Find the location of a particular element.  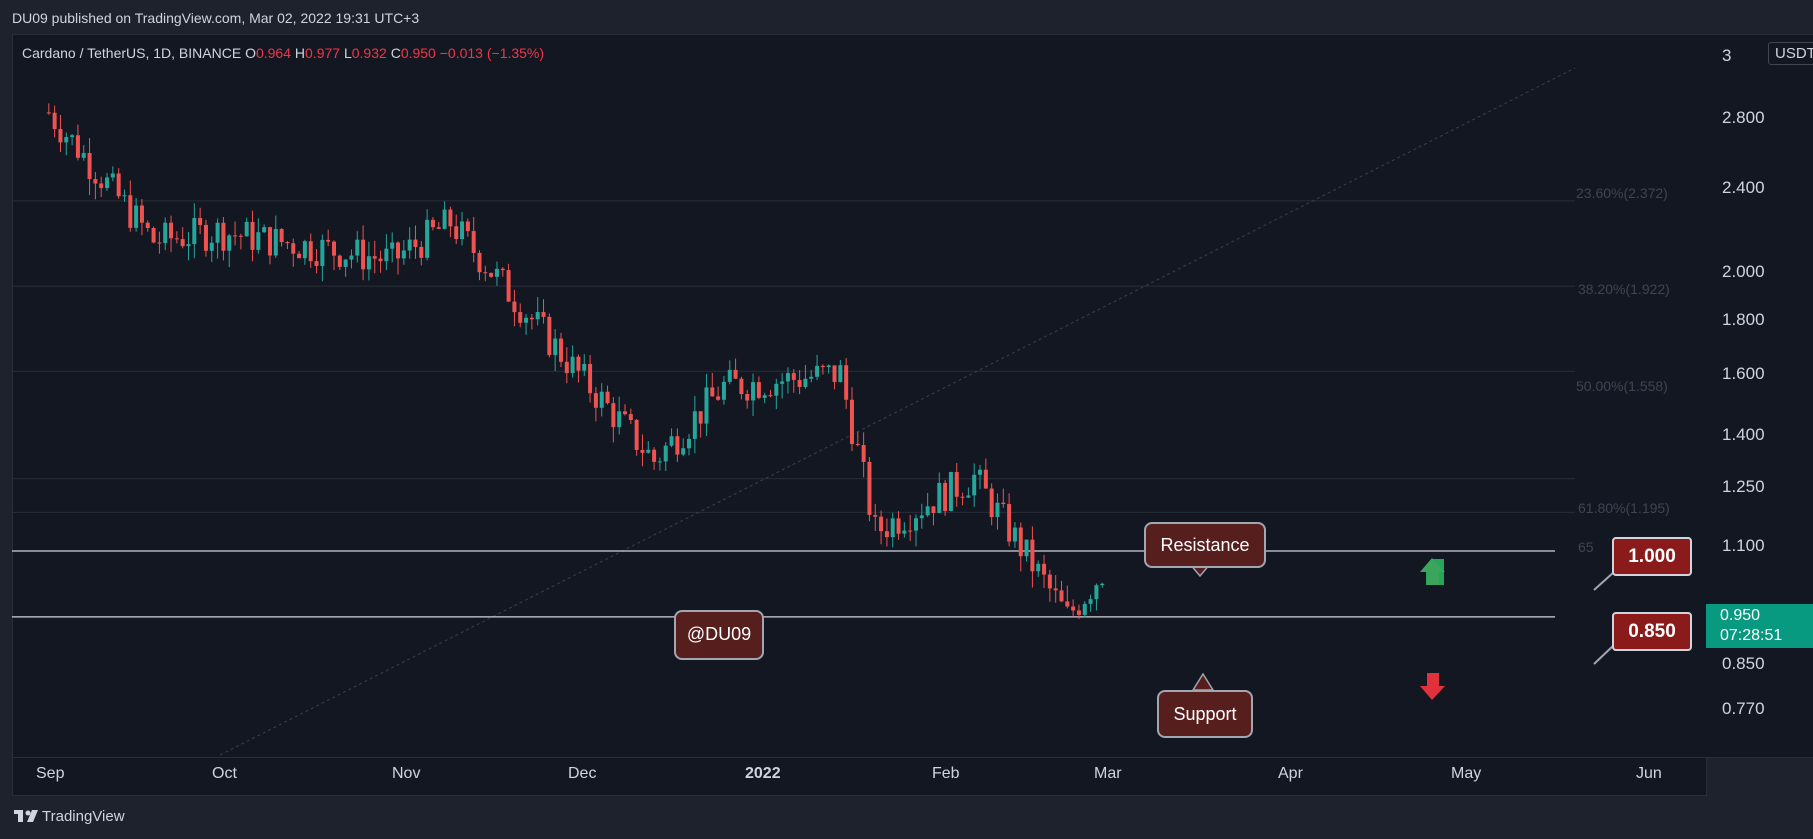

time-tick: Feb is located at coordinates (946, 773).